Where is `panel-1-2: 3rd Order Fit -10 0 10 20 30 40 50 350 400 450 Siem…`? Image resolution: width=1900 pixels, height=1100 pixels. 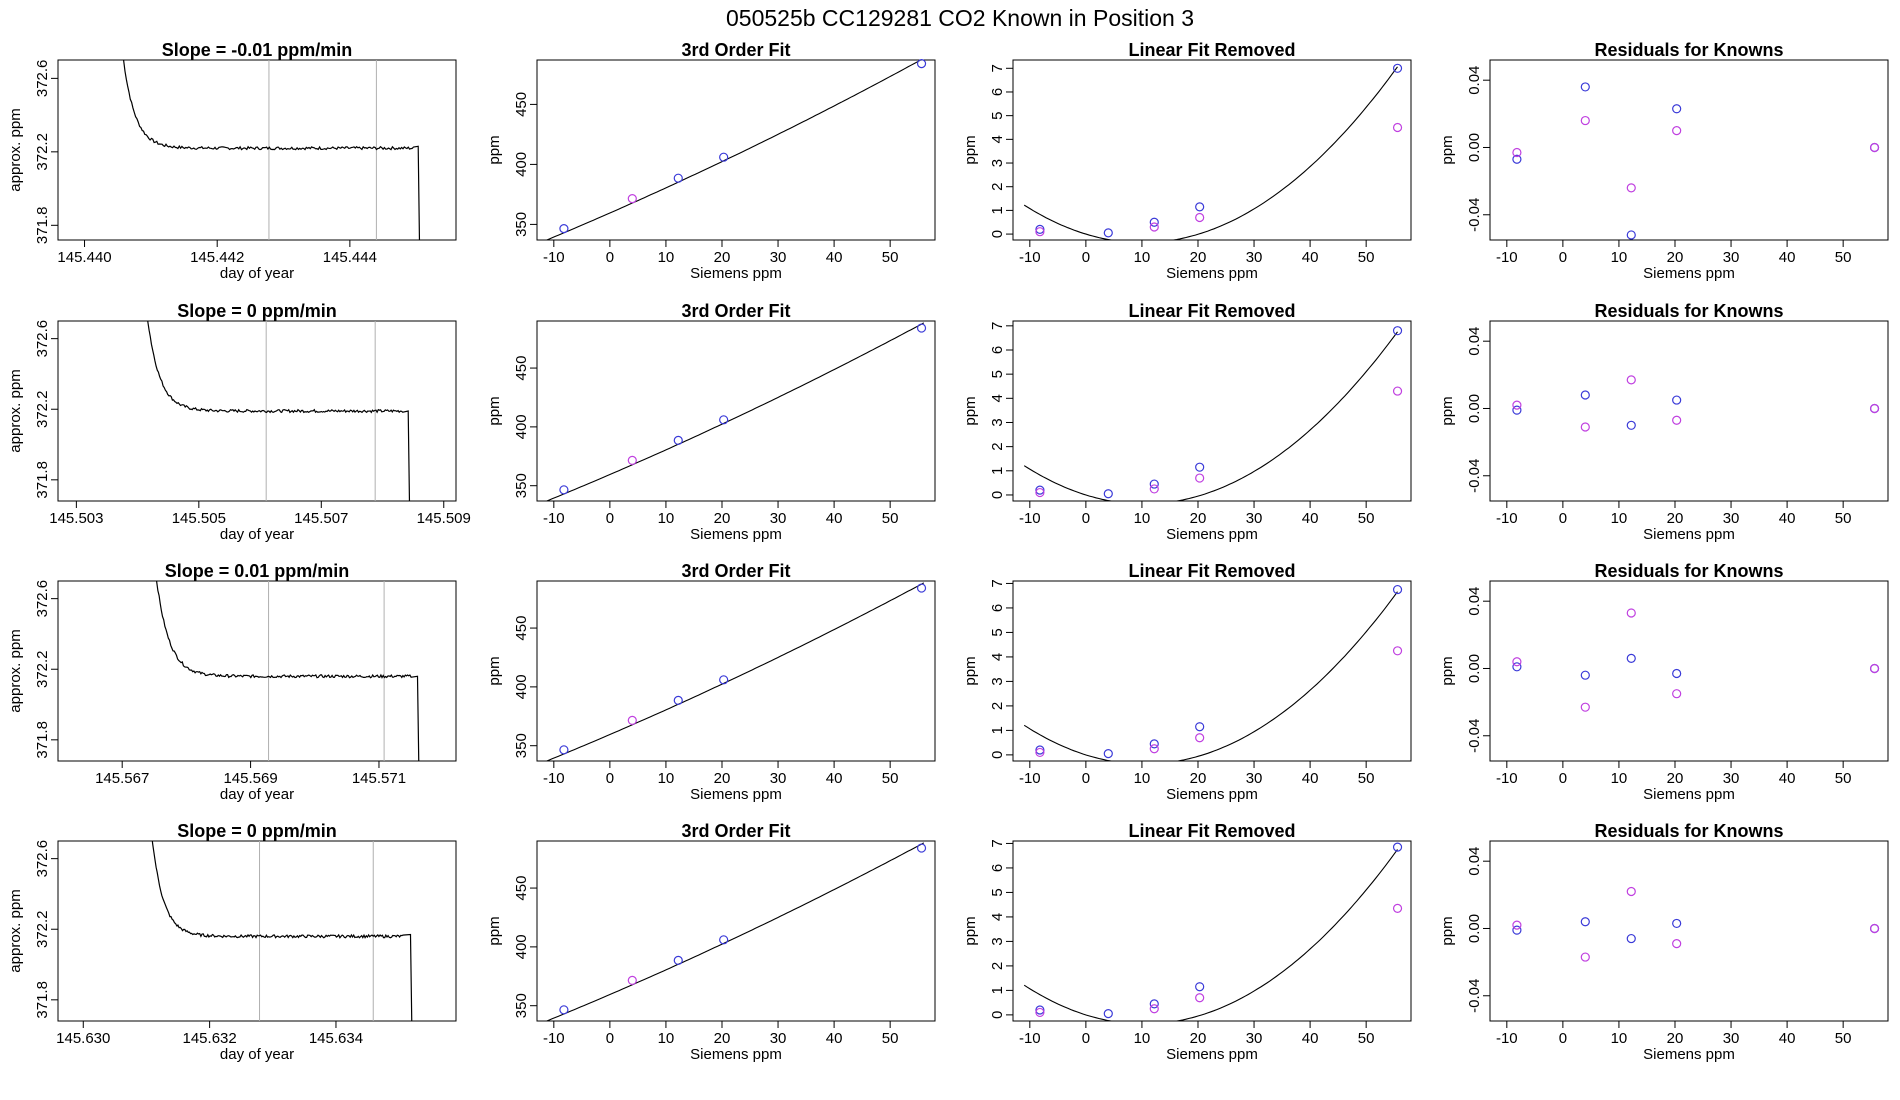 panel-1-2: 3rd Order Fit -10 0 10 20 30 40 50 350 400 450 Siem… is located at coordinates (711, 161).